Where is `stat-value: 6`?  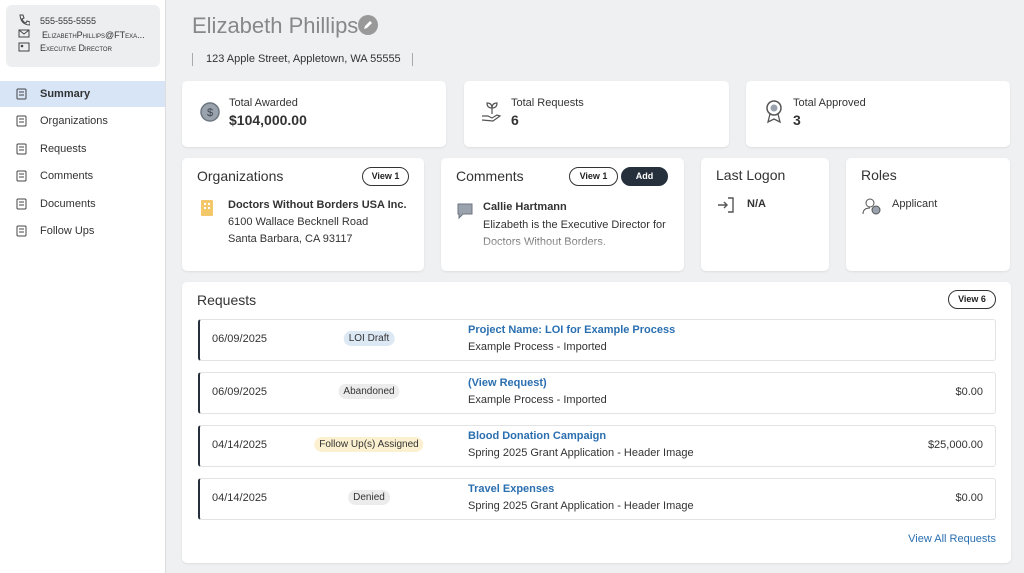
stat-value: 6 is located at coordinates (515, 120).